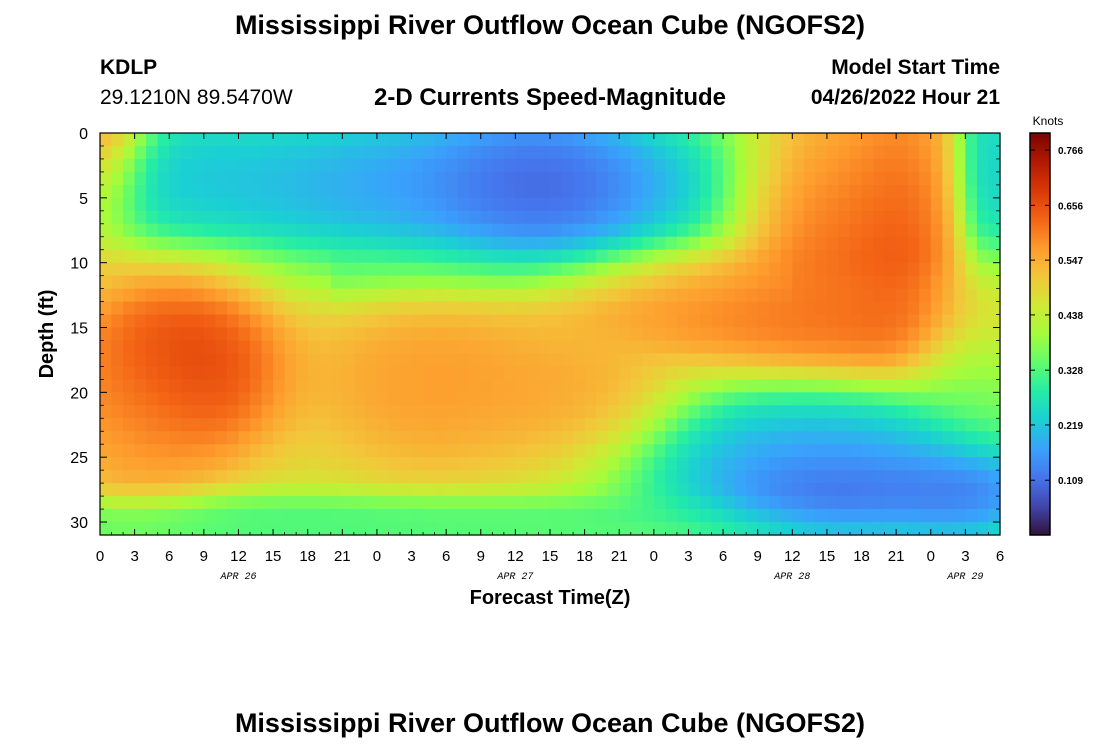  I want to click on x-tick-label: 21, so click(342, 556).